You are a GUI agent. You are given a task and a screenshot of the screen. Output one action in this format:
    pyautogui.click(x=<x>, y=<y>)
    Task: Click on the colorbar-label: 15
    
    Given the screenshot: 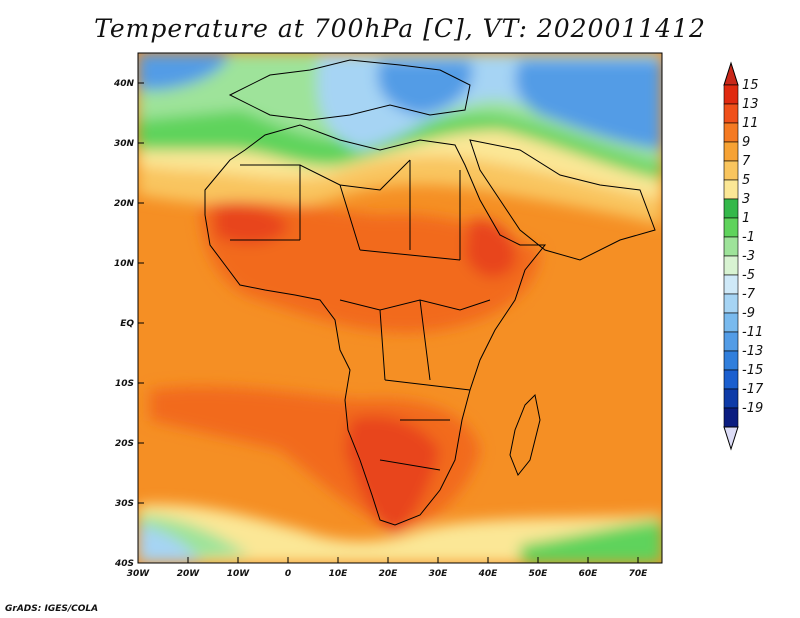 What is the action you would take?
    pyautogui.click(x=750, y=85)
    